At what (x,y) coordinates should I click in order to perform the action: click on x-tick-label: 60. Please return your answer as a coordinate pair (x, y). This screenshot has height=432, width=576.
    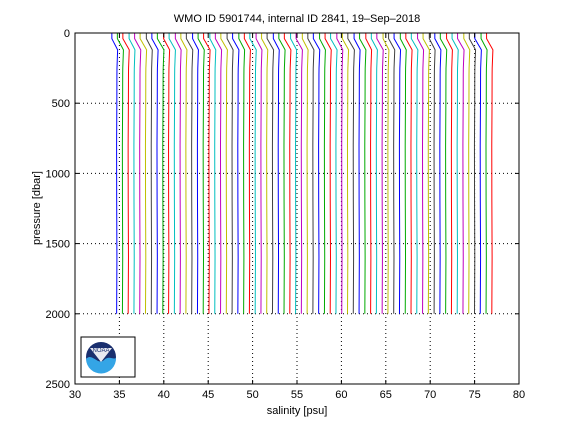
    Looking at the image, I should click on (341, 395).